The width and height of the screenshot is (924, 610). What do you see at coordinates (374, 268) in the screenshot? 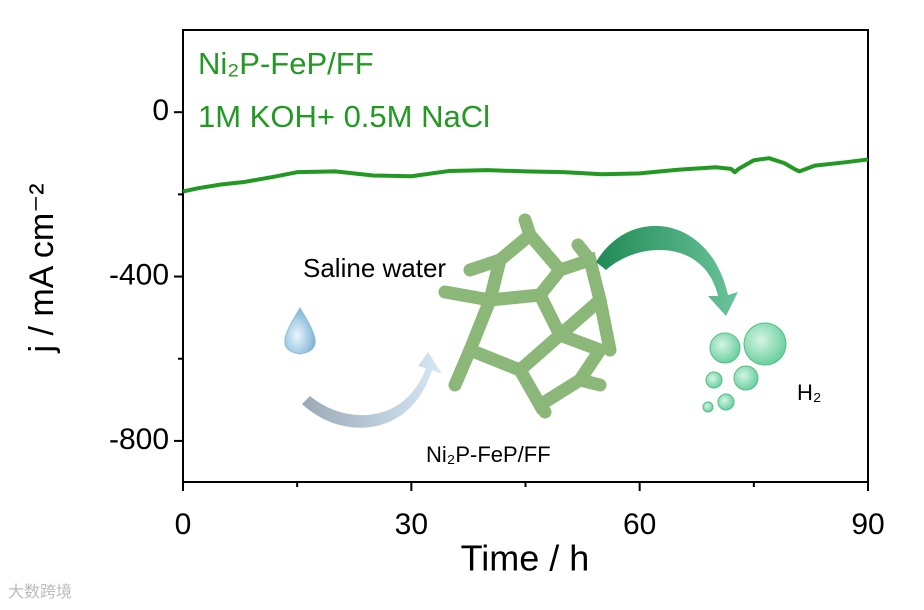
I see `annotation: Saline water` at bounding box center [374, 268].